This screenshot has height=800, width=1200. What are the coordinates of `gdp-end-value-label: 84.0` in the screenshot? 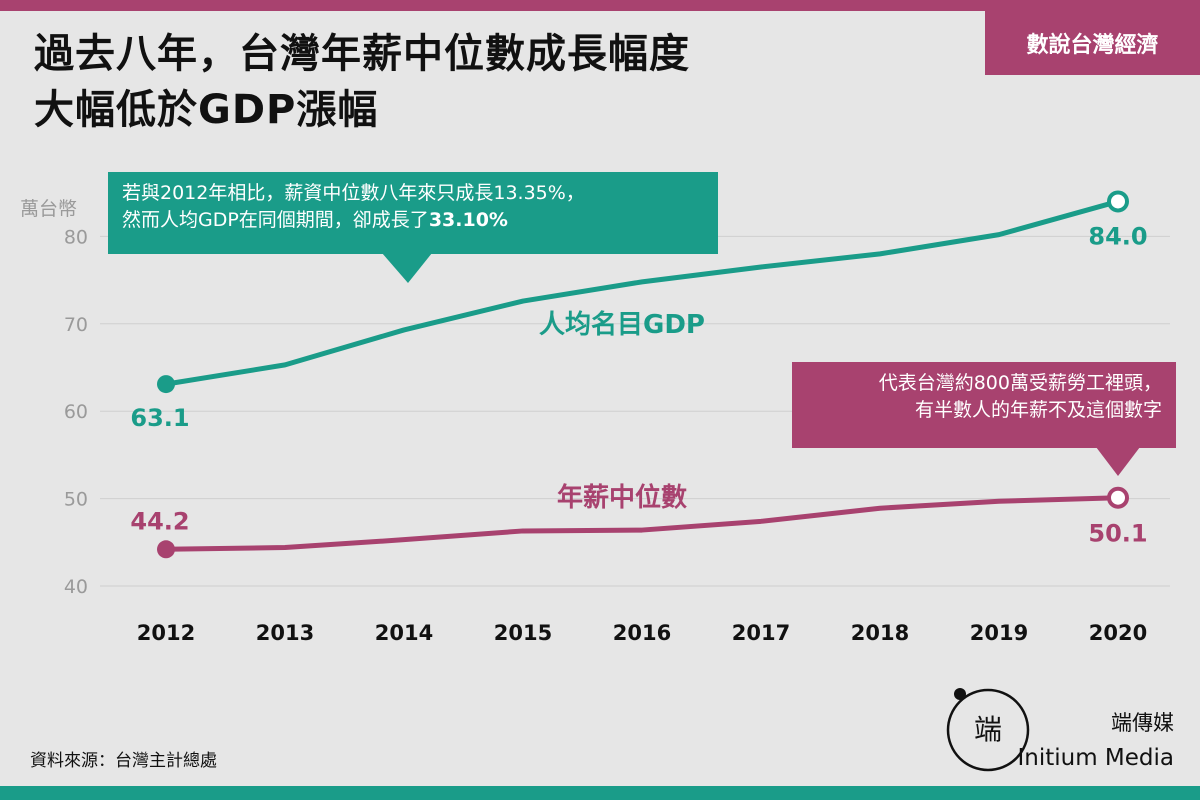 It's located at (1117, 236).